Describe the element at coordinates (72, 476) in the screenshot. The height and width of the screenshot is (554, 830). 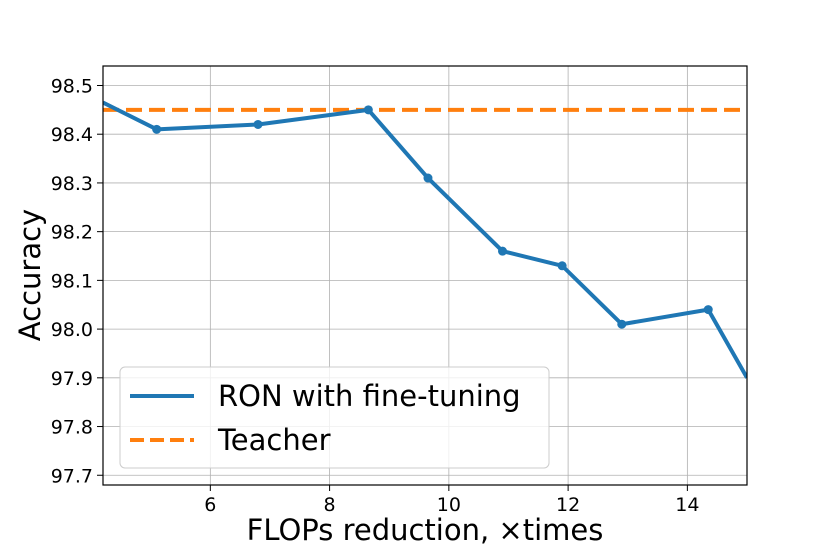
I see `y-tick-label: 97.7` at that location.